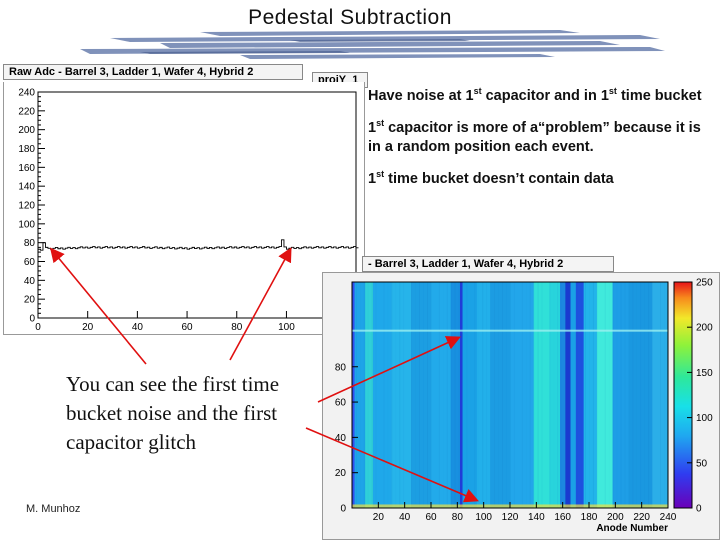  Describe the element at coordinates (341, 473) in the screenshot. I see `heatmap-y-tick-label: 20` at that location.